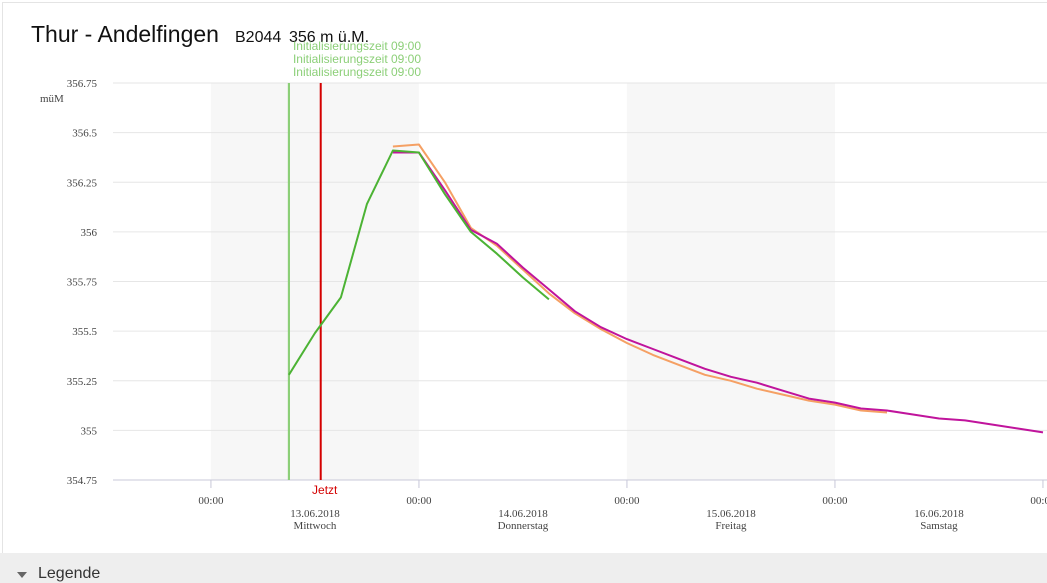 The height and width of the screenshot is (583, 1047). What do you see at coordinates (315, 514) in the screenshot?
I see `day-date: 13.06.2018` at bounding box center [315, 514].